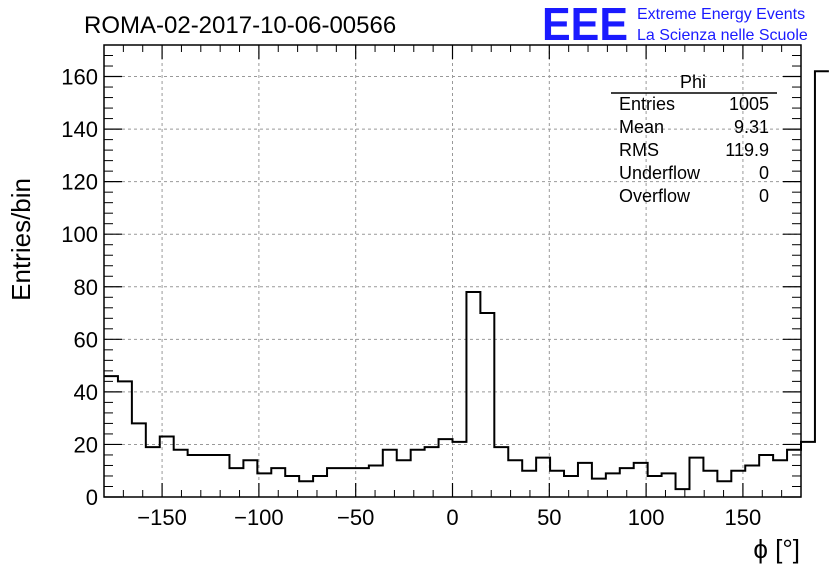 This screenshot has width=836, height=572. What do you see at coordinates (721, 14) in the screenshot?
I see `logo-line1: Extreme Energy Events` at bounding box center [721, 14].